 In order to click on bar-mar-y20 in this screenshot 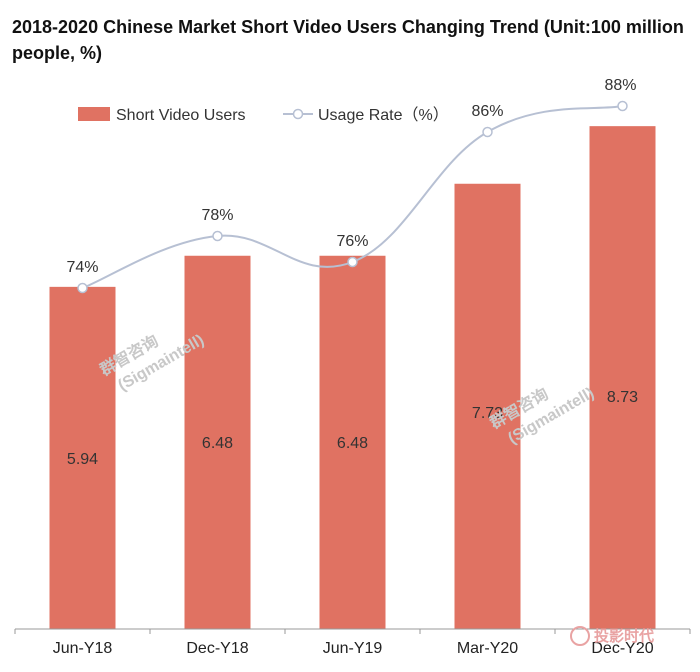, I will do `click(487, 406)`.